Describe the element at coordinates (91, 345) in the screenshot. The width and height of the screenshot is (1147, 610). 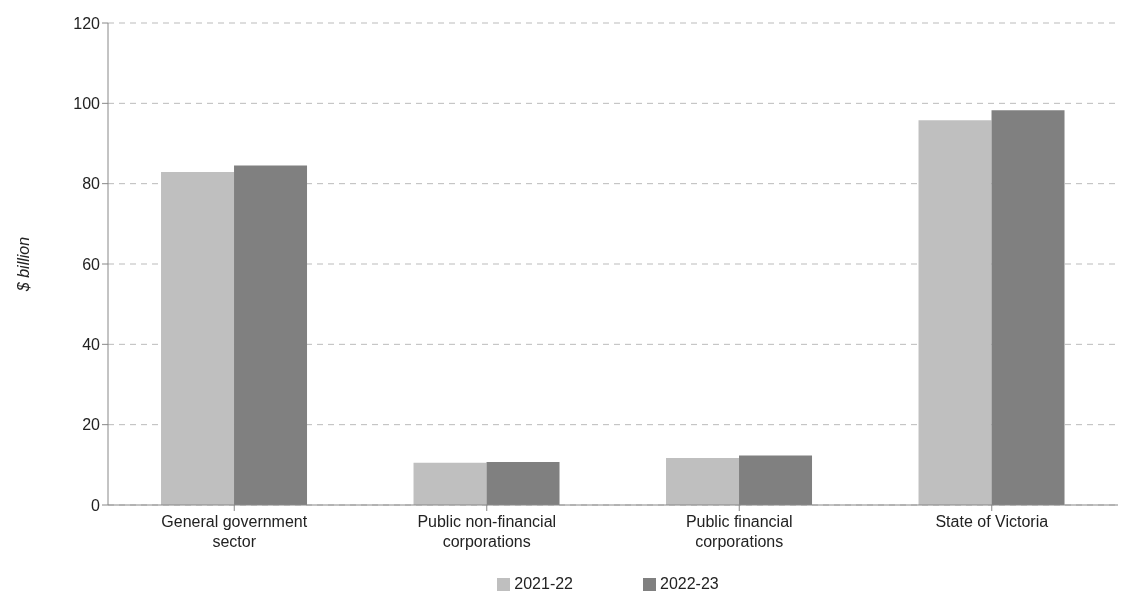
I see `y-tick-label: 40` at that location.